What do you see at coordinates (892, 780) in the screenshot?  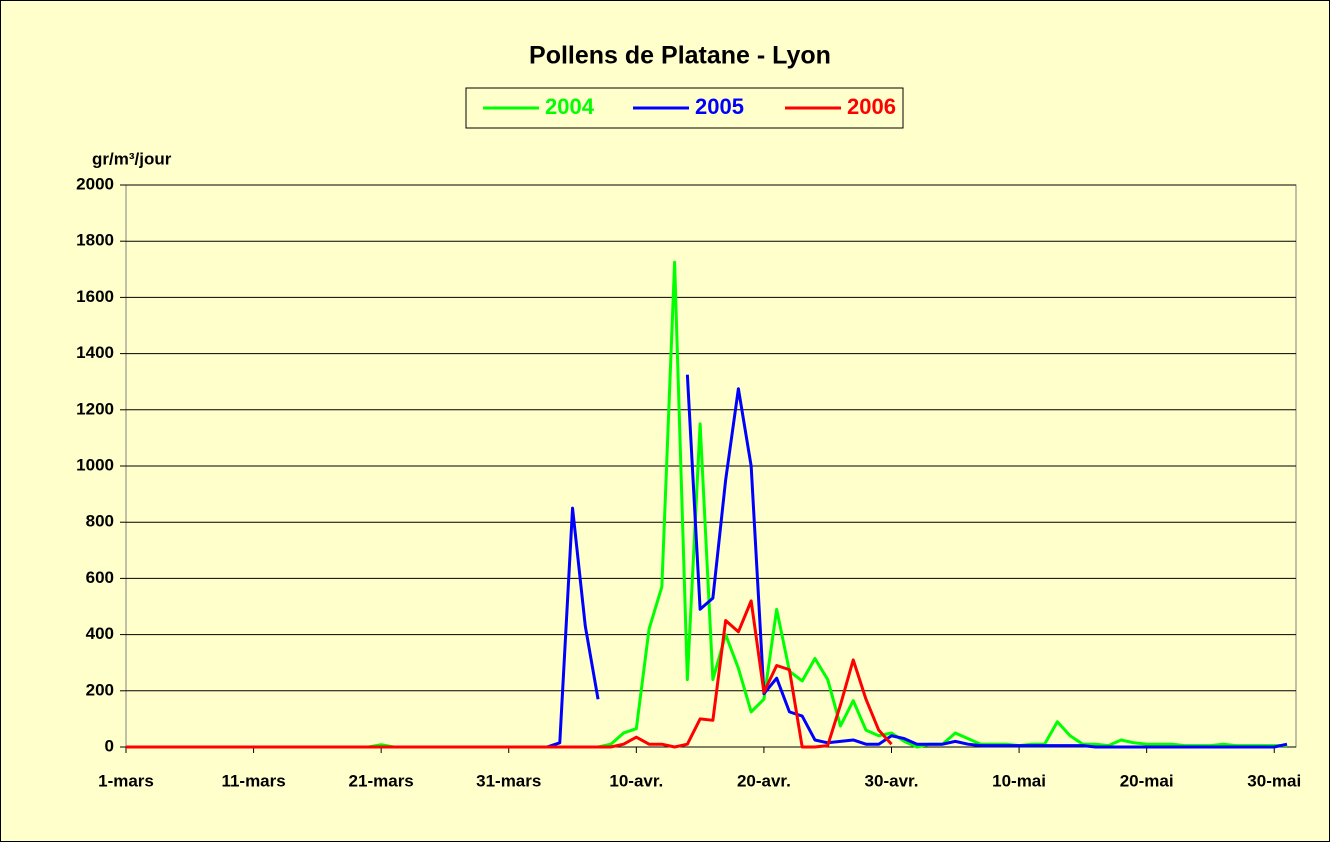 I see `x-tick-label: 30-avr.` at bounding box center [892, 780].